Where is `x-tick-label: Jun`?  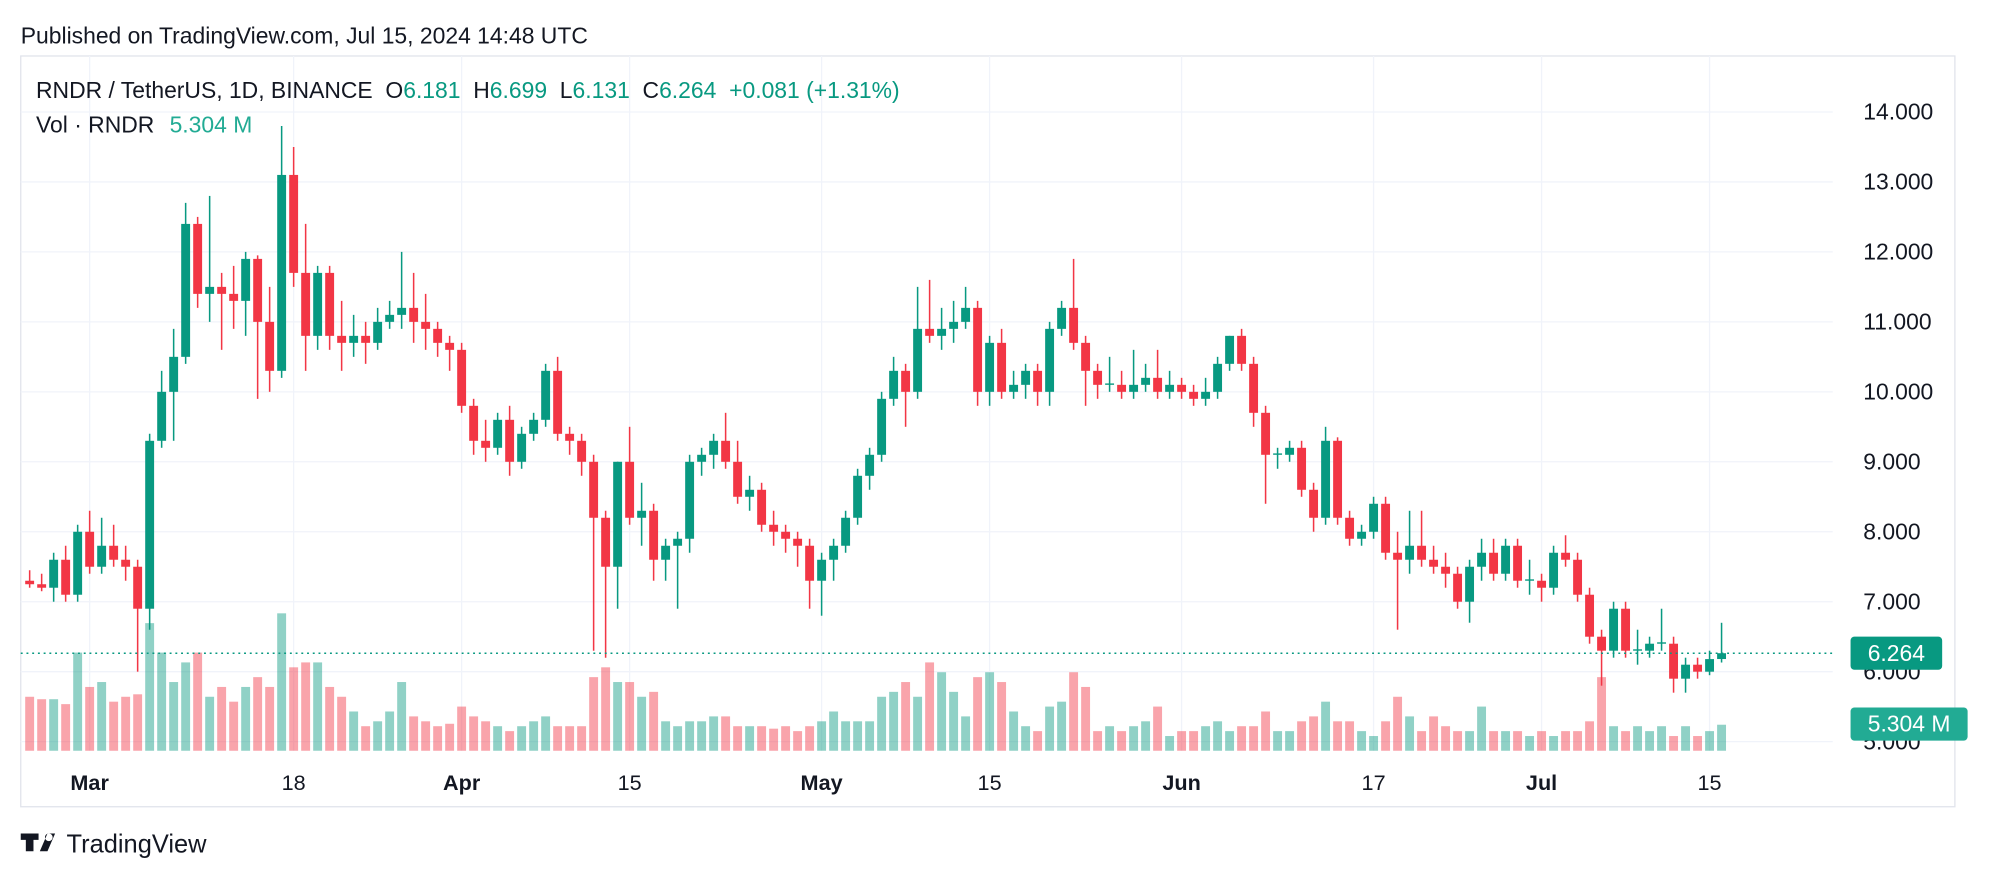 x-tick-label: Jun is located at coordinates (1181, 782).